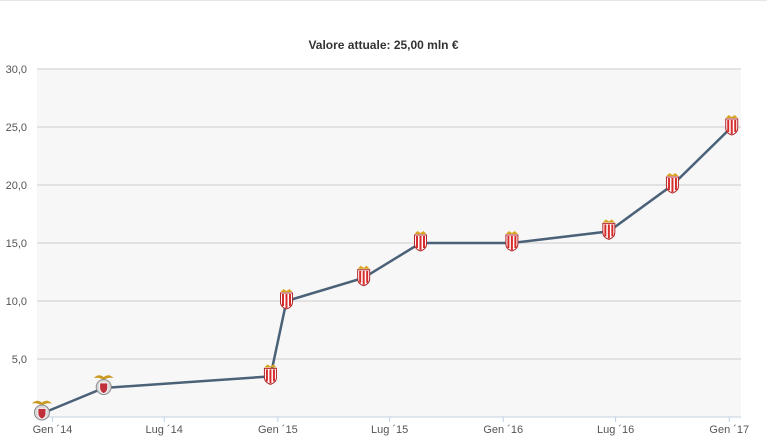 The height and width of the screenshot is (448, 767). Describe the element at coordinates (16, 186) in the screenshot. I see `y-tick-label: 20,0` at that location.